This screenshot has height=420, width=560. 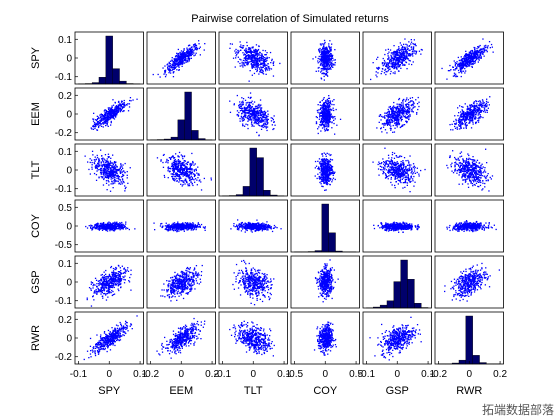 I want to click on cell-eem-gsp, so click(x=397, y=114).